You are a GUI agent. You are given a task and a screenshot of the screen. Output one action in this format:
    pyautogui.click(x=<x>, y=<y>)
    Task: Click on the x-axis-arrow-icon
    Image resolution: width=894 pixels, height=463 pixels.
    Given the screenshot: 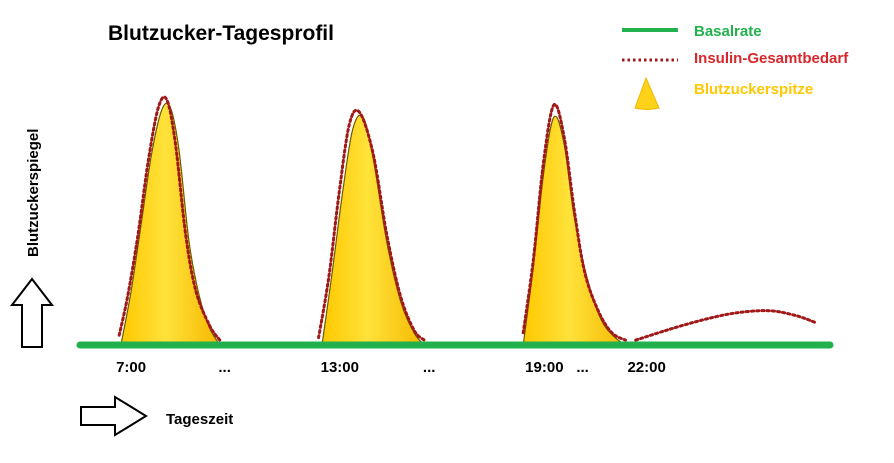 What is the action you would take?
    pyautogui.click(x=114, y=416)
    